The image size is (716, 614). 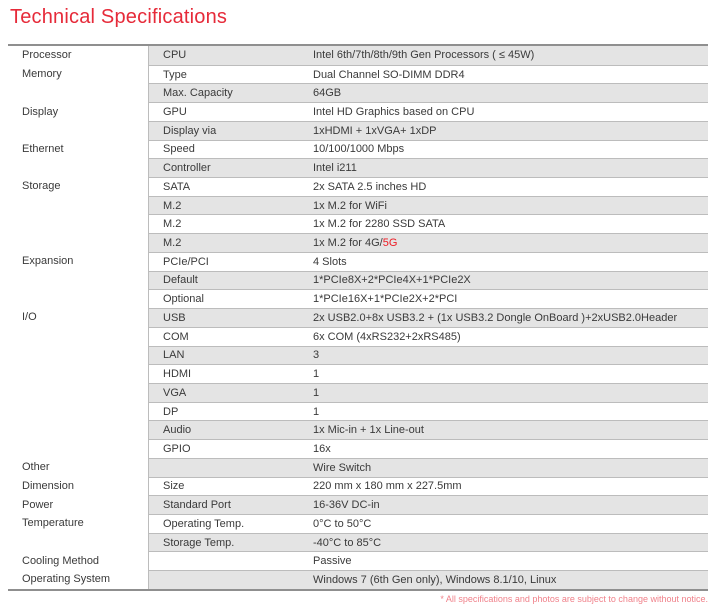 What do you see at coordinates (174, 486) in the screenshot?
I see `spec-name-cell: Size` at bounding box center [174, 486].